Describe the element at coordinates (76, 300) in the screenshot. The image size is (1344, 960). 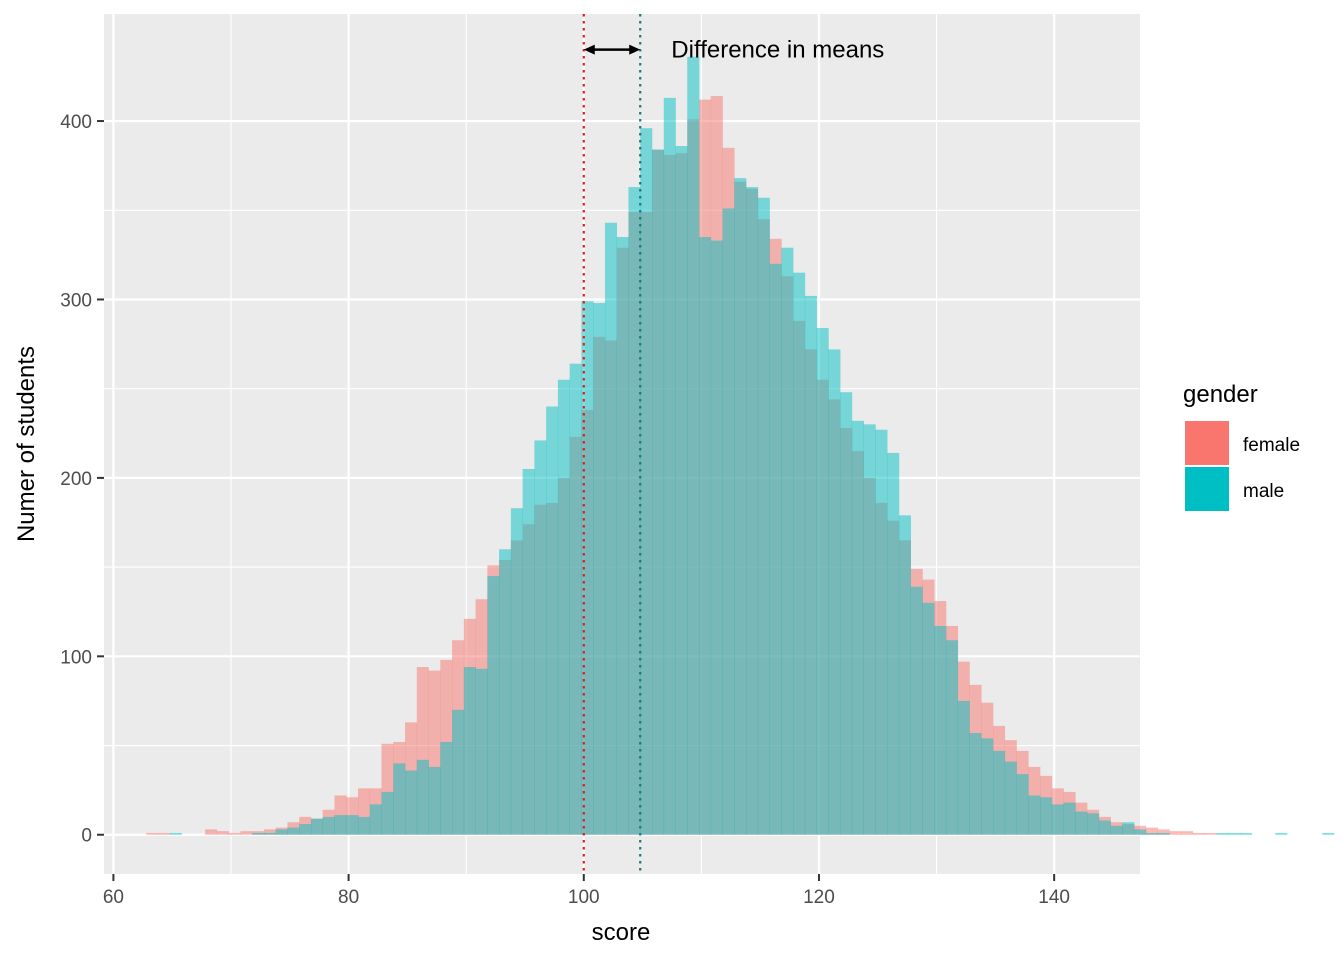
I see `y-tick-label: 300` at that location.